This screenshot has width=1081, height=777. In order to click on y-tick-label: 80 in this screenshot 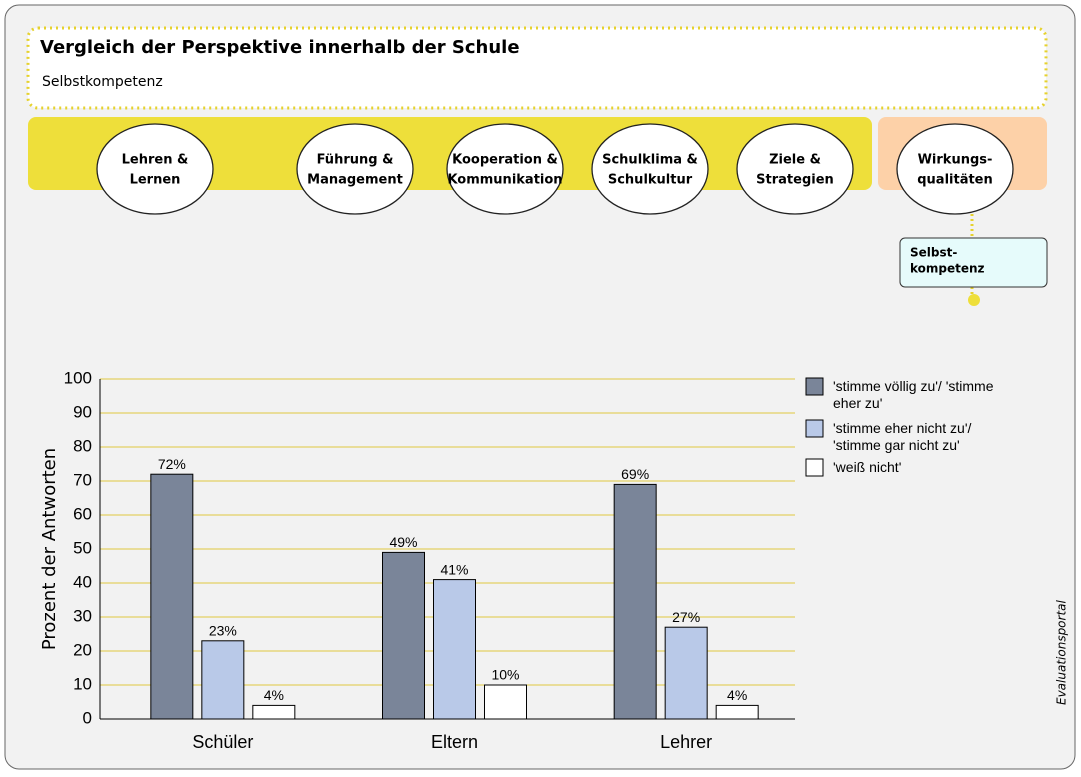, I will do `click(82, 445)`.